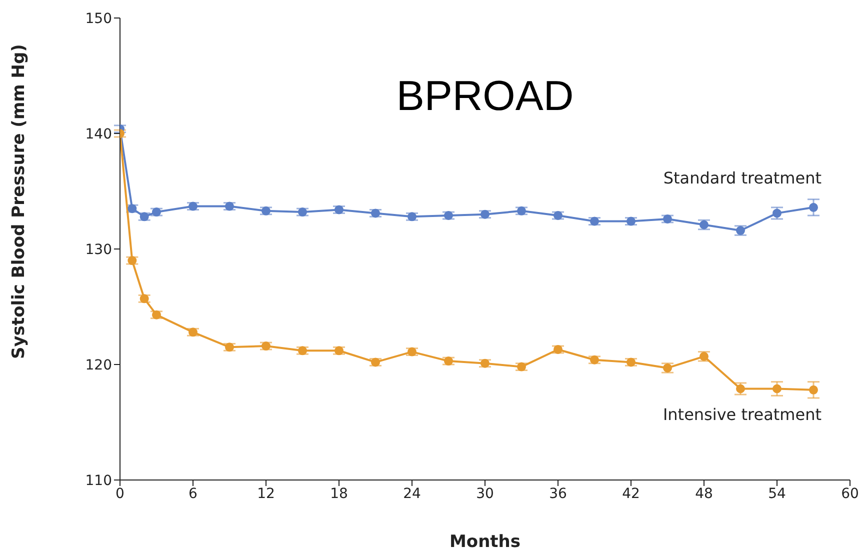 The width and height of the screenshot is (863, 551). Describe the element at coordinates (742, 178) in the screenshot. I see `series-label: Standard treatment` at that location.